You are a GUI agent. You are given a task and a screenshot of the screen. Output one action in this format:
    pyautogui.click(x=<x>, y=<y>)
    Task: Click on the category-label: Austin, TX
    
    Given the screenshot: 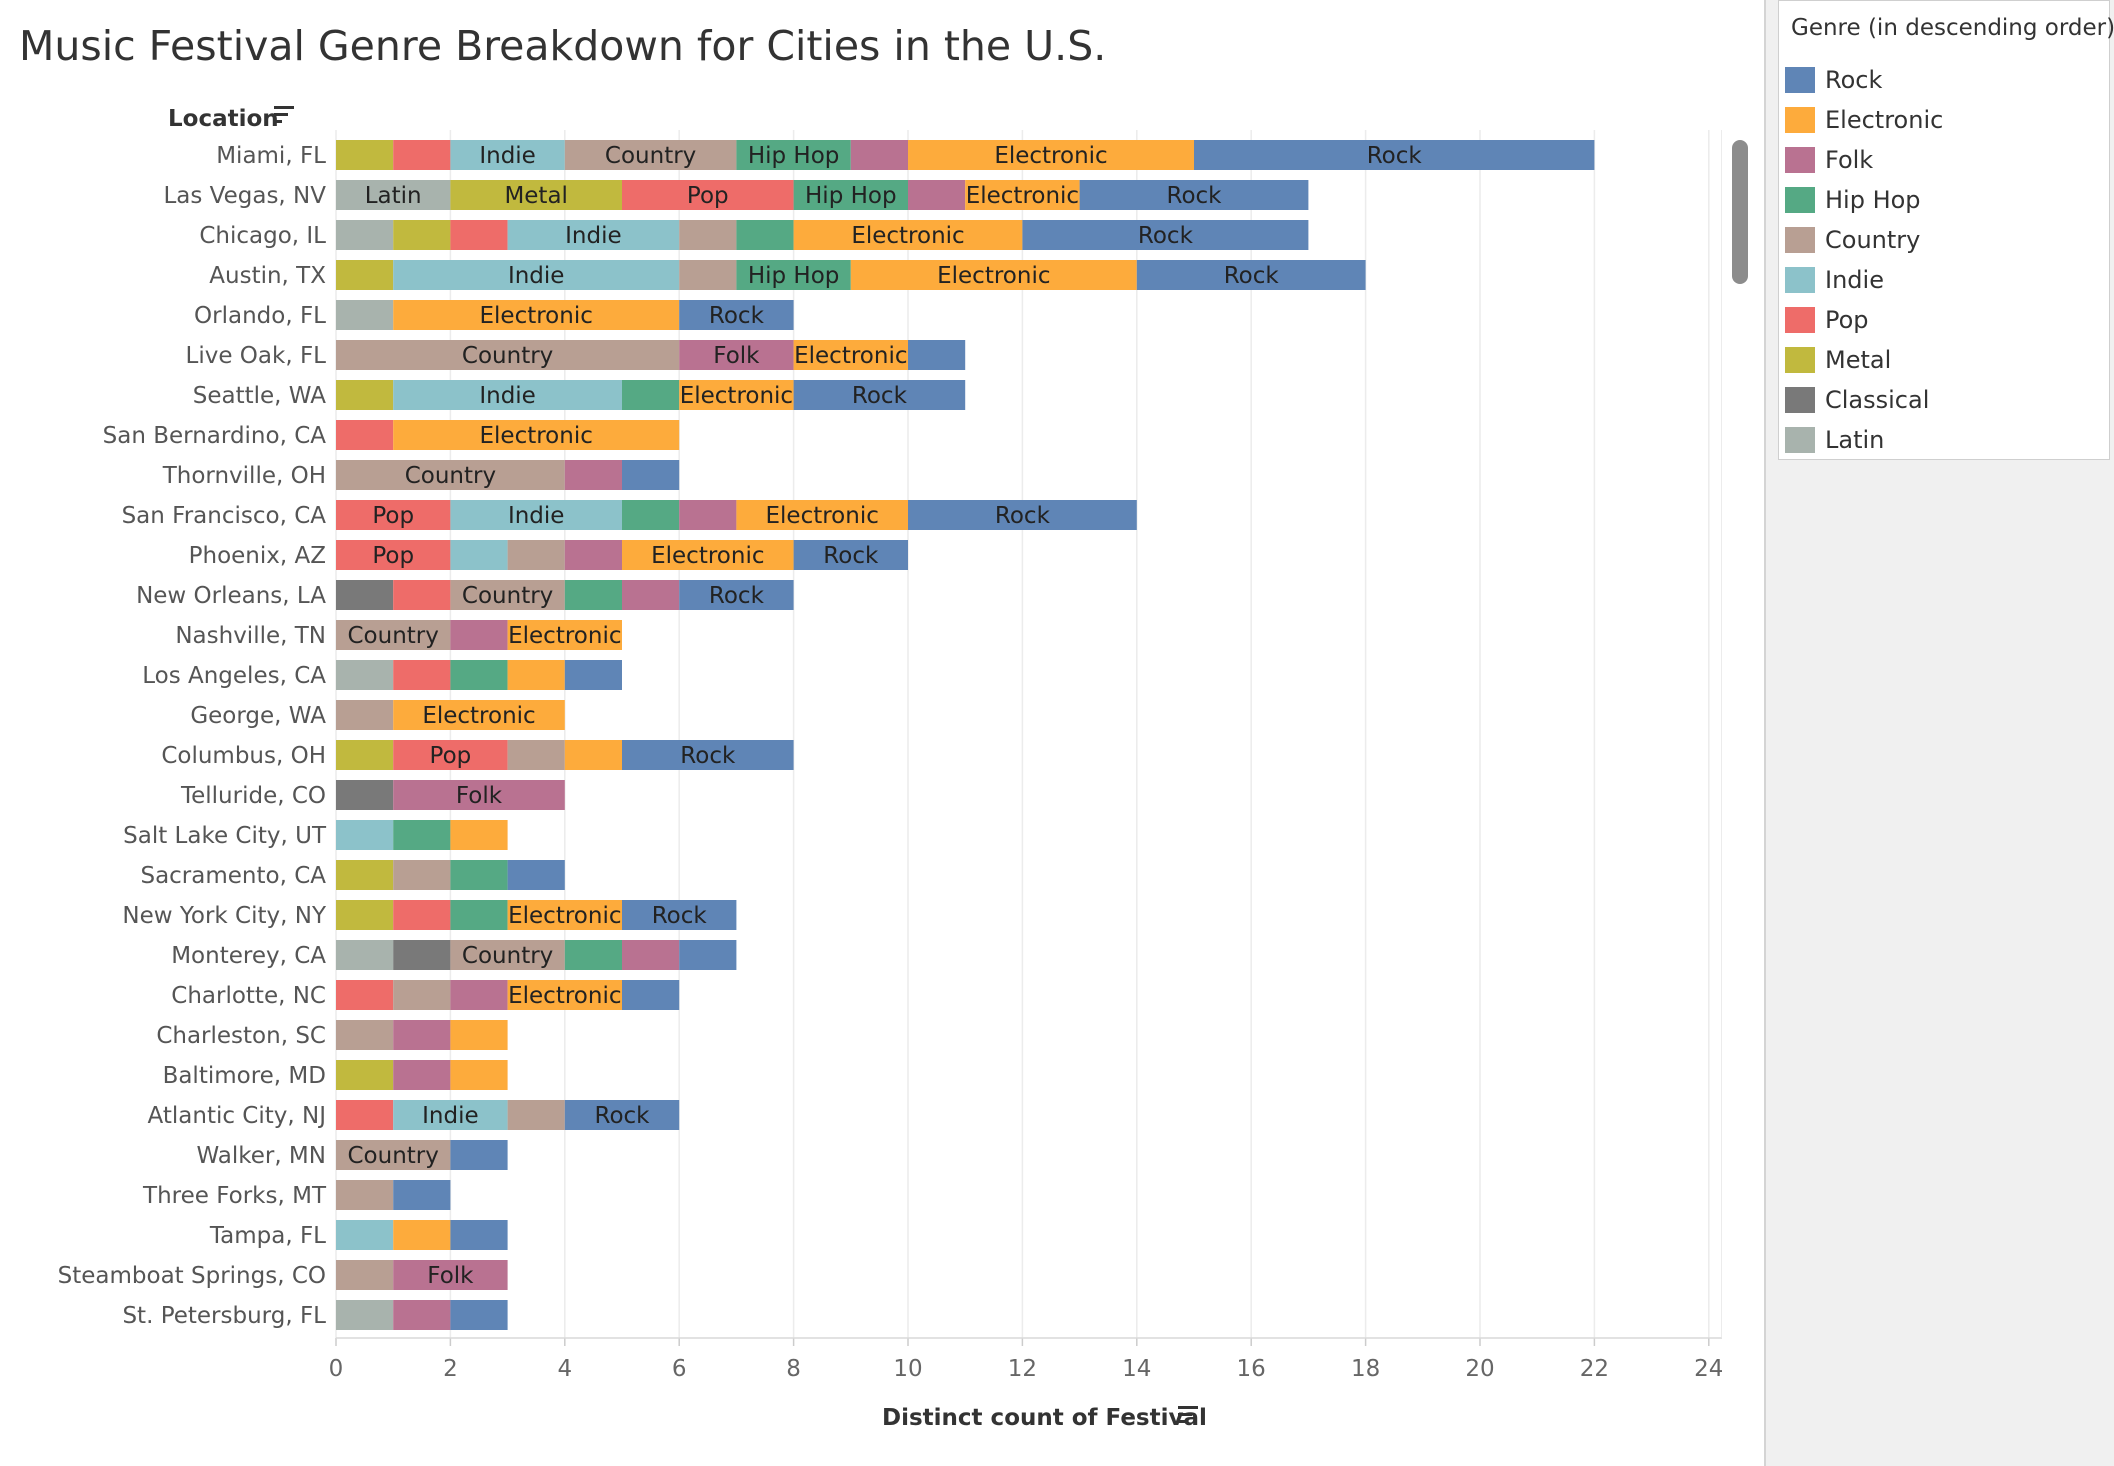 What is the action you would take?
    pyautogui.click(x=267, y=276)
    